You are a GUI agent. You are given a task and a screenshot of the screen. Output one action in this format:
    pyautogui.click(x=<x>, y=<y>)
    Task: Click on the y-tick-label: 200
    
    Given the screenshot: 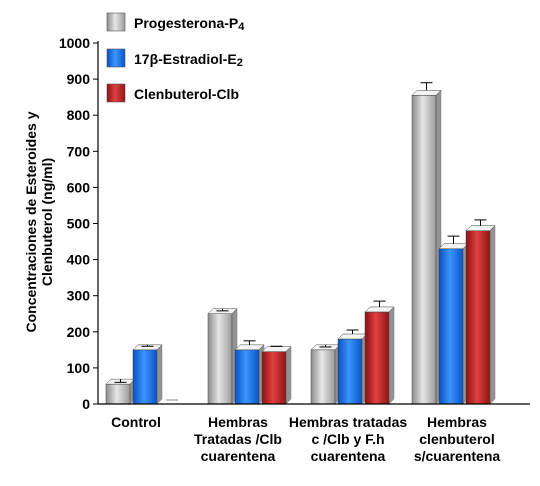 What is the action you would take?
    pyautogui.click(x=79, y=332)
    